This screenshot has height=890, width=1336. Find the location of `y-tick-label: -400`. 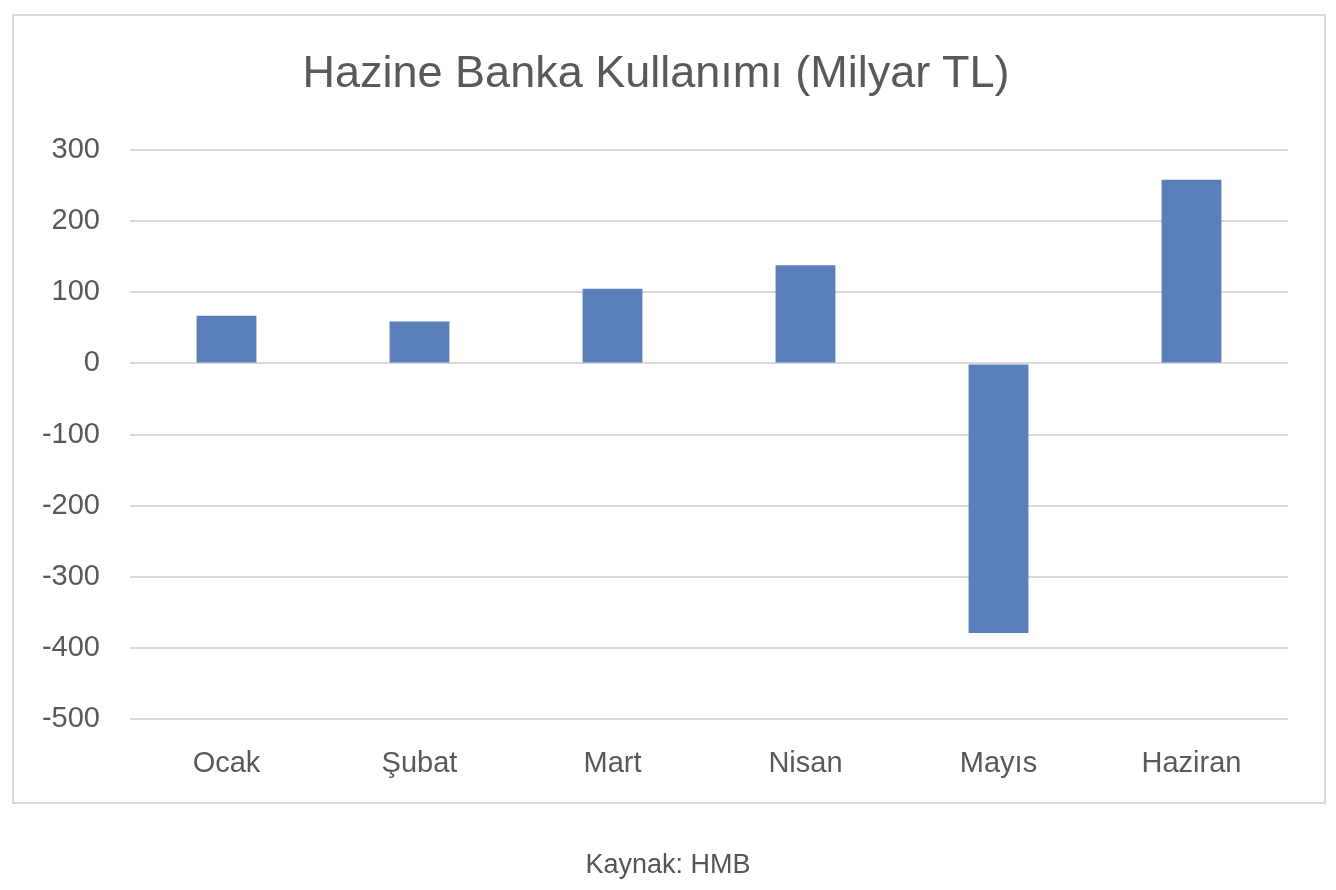

y-tick-label: -400 is located at coordinates (70, 645).